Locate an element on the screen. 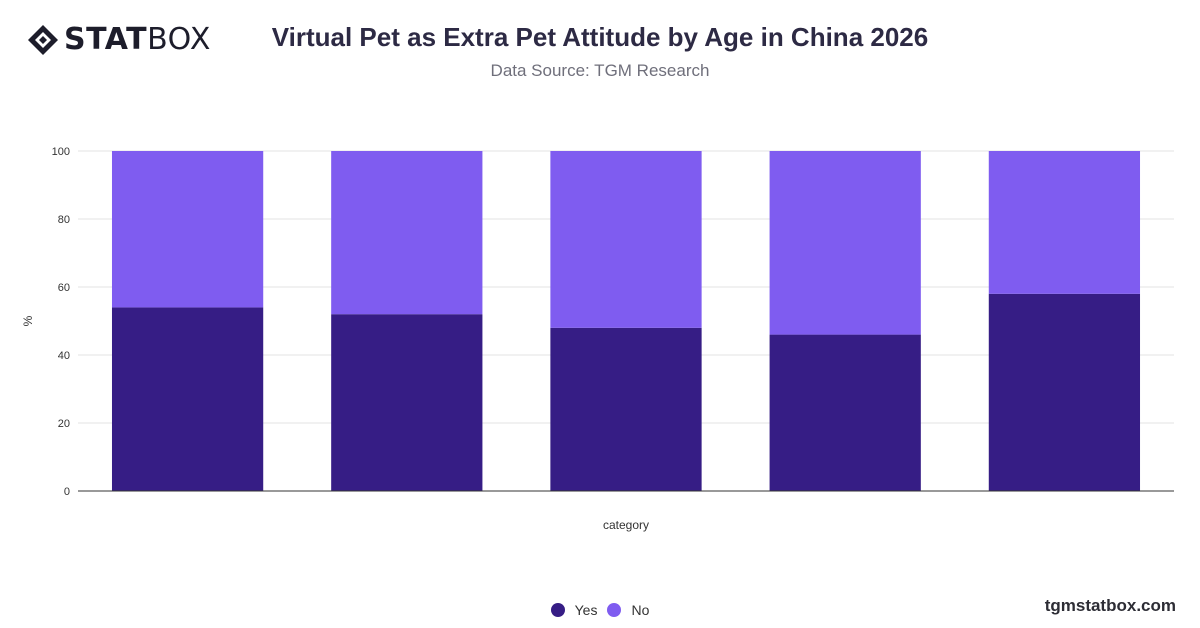  y-tick-label: 100 is located at coordinates (61, 152).